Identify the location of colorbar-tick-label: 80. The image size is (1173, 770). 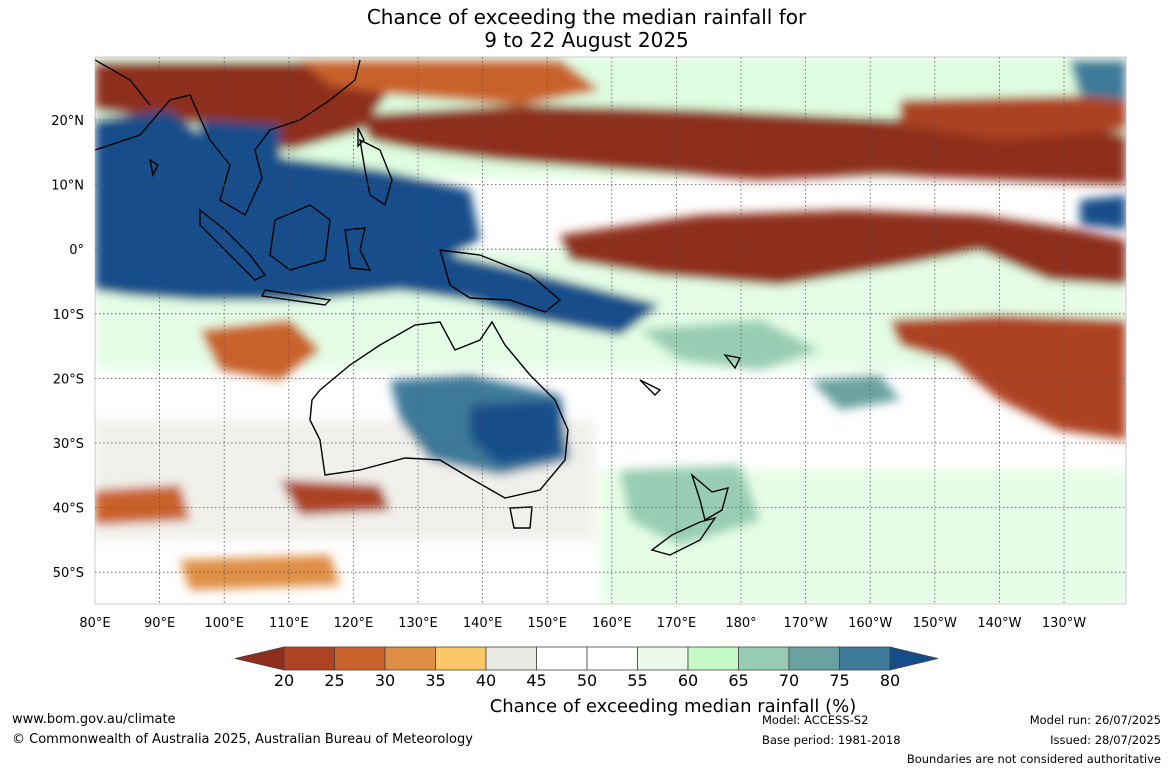
(890, 680).